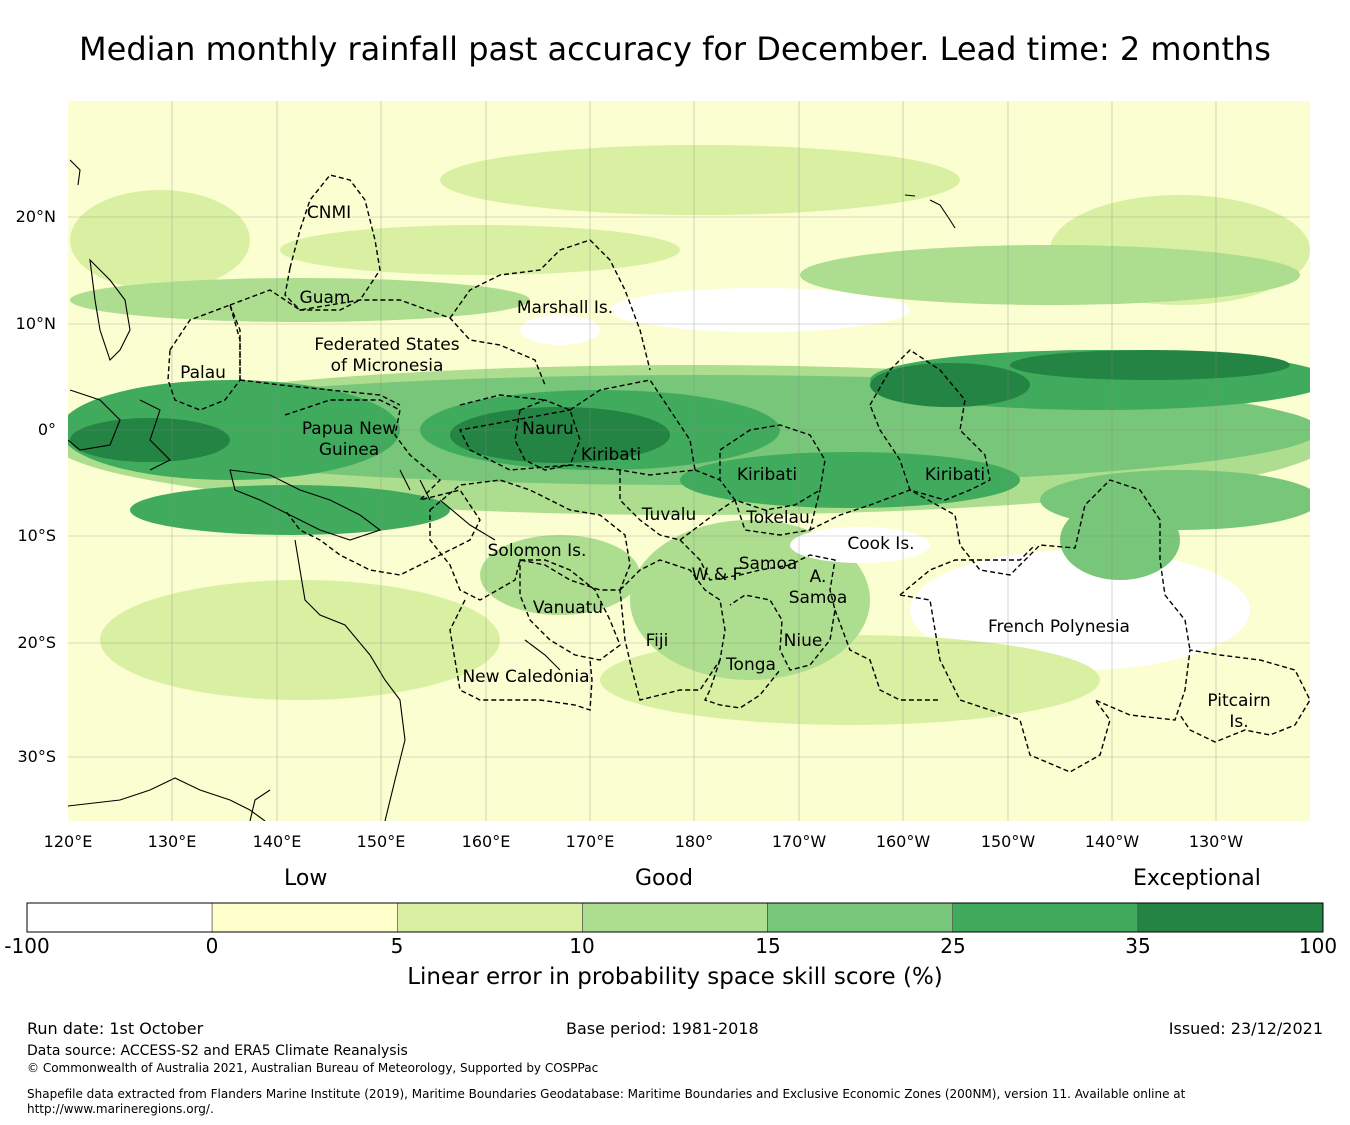 Image resolution: width=1350 pixels, height=1125 pixels. I want to click on colorbar-tick: 10, so click(582, 946).